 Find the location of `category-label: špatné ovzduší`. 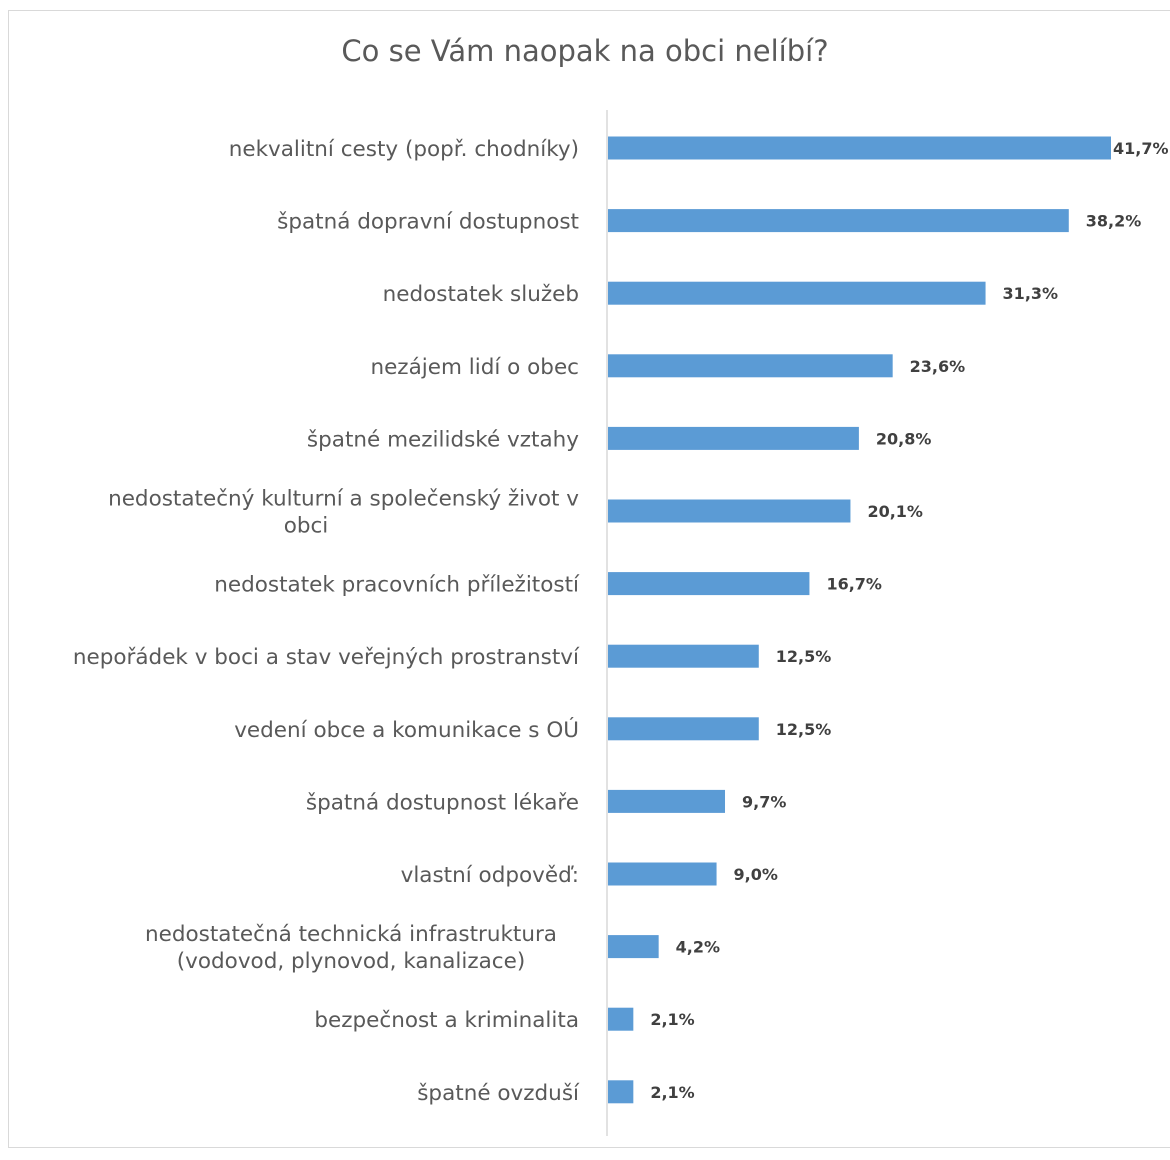

category-label: špatné ovzduší is located at coordinates (498, 1093).